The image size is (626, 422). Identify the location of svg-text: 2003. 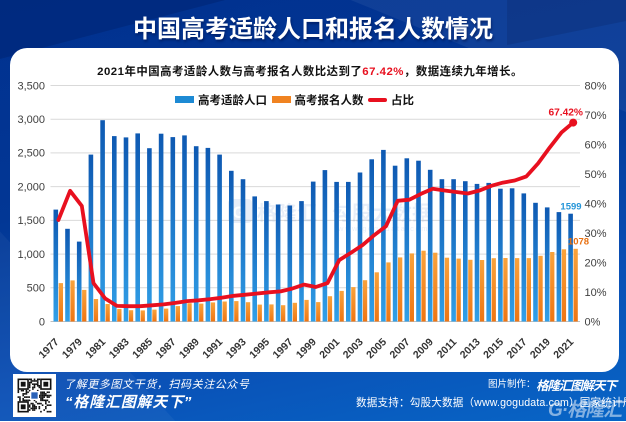
(353, 348).